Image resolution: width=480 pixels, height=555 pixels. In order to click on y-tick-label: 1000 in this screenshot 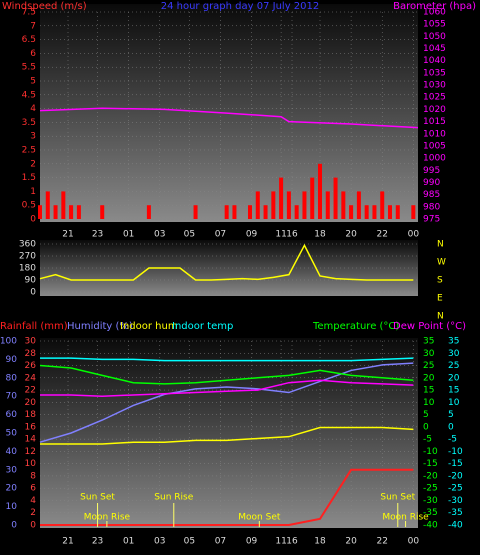, I will do `click(434, 159)`.